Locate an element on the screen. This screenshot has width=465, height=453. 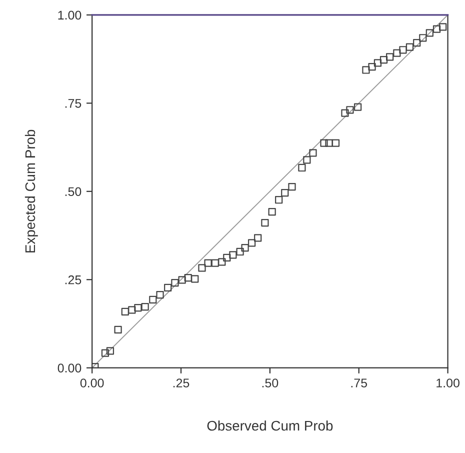
x-tick-label: 1.00 is located at coordinates (448, 383).